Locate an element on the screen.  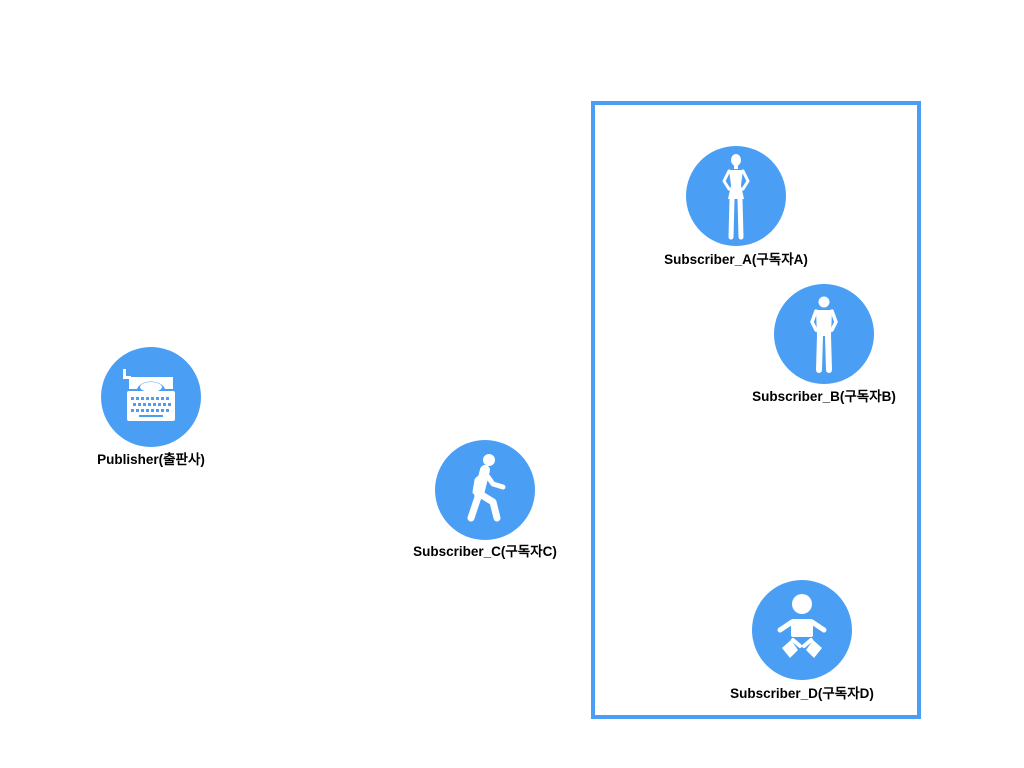
person-walking-icon is located at coordinates (486, 488).